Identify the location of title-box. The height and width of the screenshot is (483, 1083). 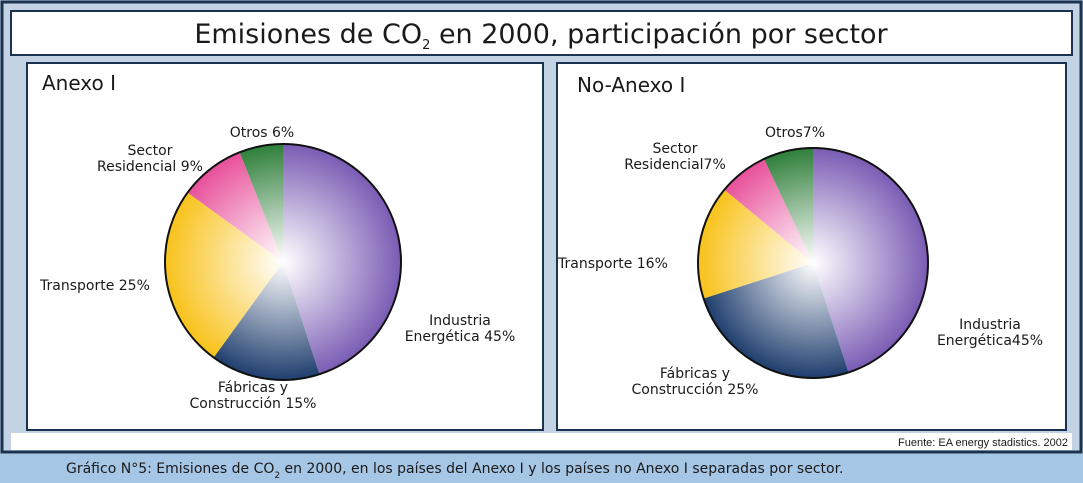
(541, 33).